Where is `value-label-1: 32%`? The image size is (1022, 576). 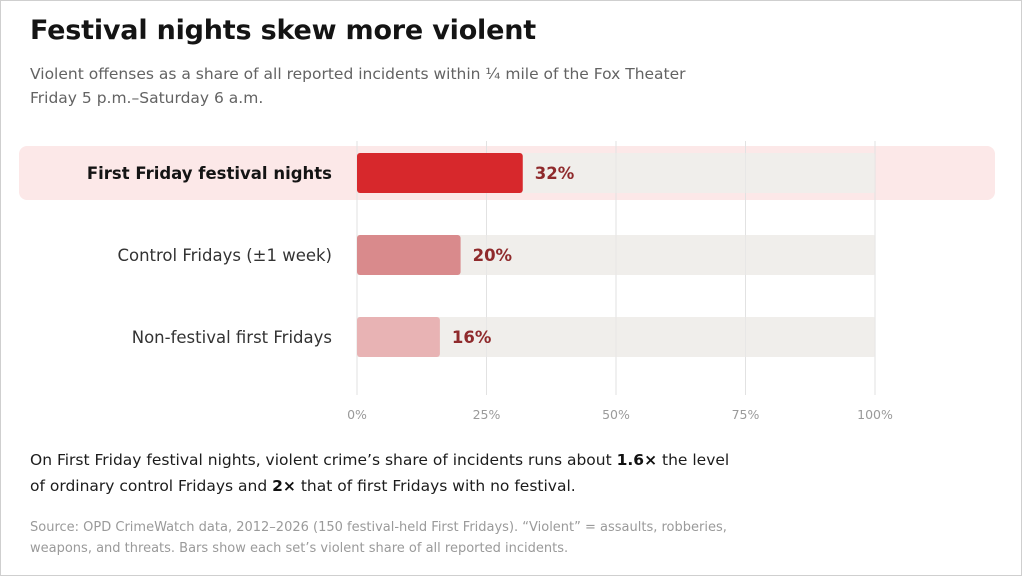 value-label-1: 32% is located at coordinates (555, 173).